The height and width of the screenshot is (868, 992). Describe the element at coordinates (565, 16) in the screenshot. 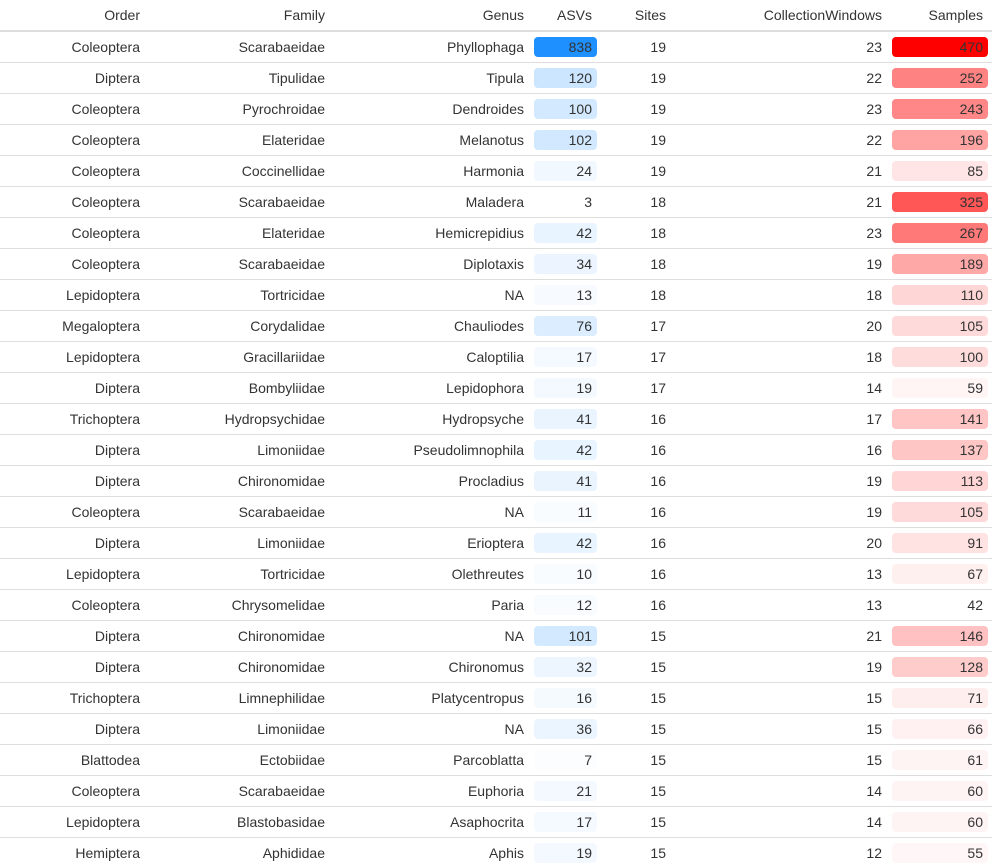

I see `column-header-asvs: ASVs` at that location.